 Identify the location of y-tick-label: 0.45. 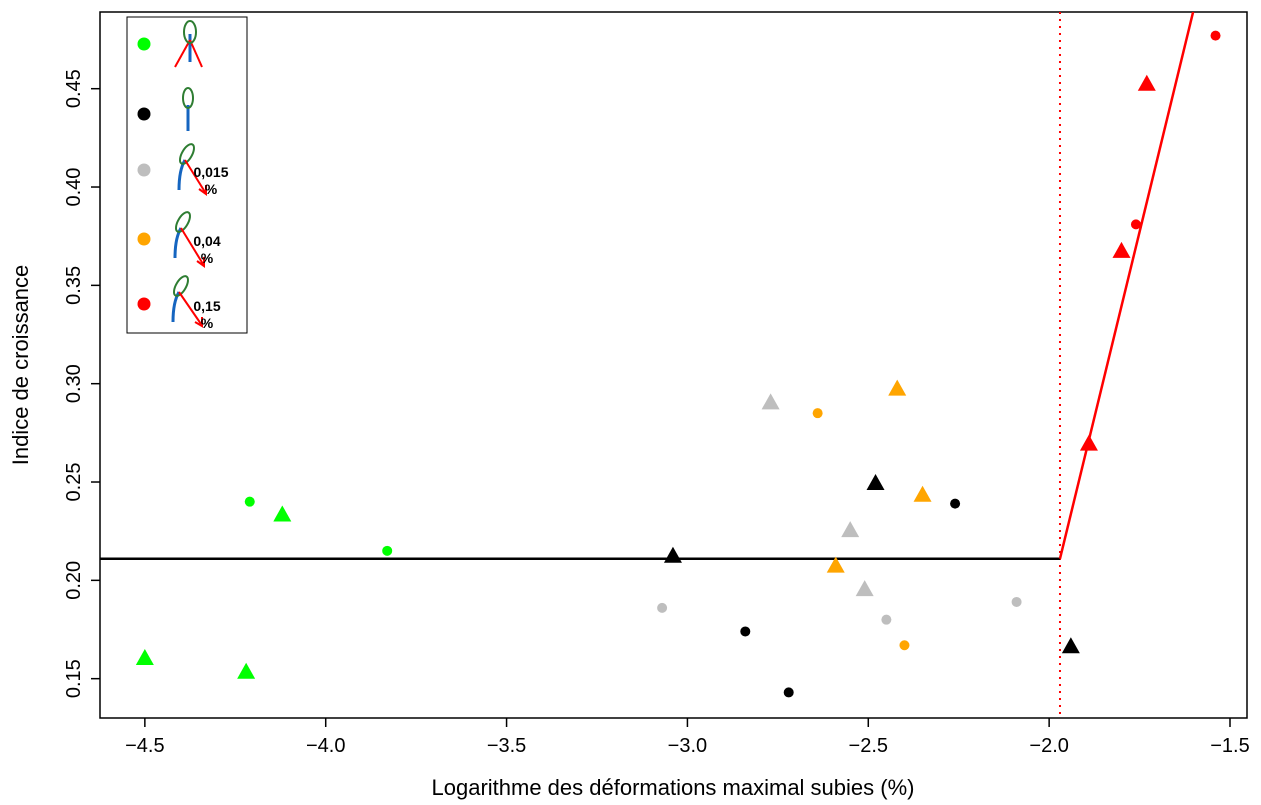
(74, 88).